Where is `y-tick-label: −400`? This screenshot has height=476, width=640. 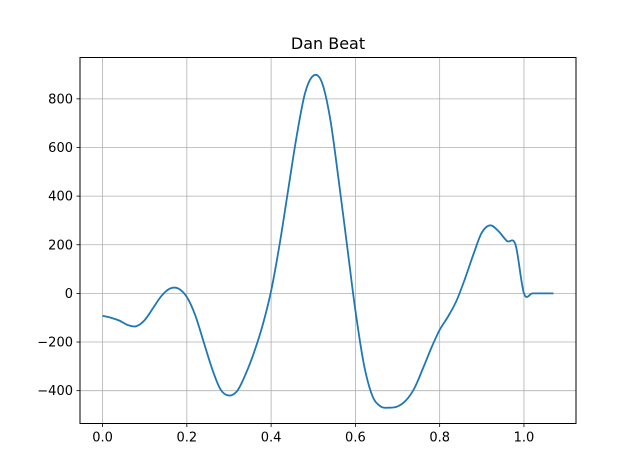
y-tick-label: −400 is located at coordinates (55, 391).